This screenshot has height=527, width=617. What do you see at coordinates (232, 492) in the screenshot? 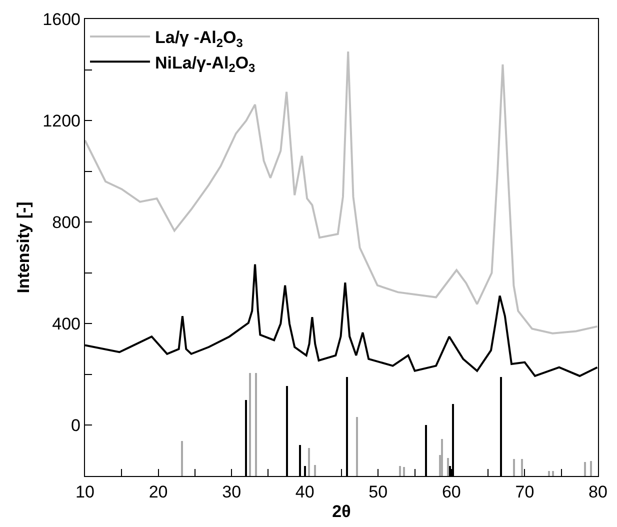
I see `x-tick-label: 30` at bounding box center [232, 492].